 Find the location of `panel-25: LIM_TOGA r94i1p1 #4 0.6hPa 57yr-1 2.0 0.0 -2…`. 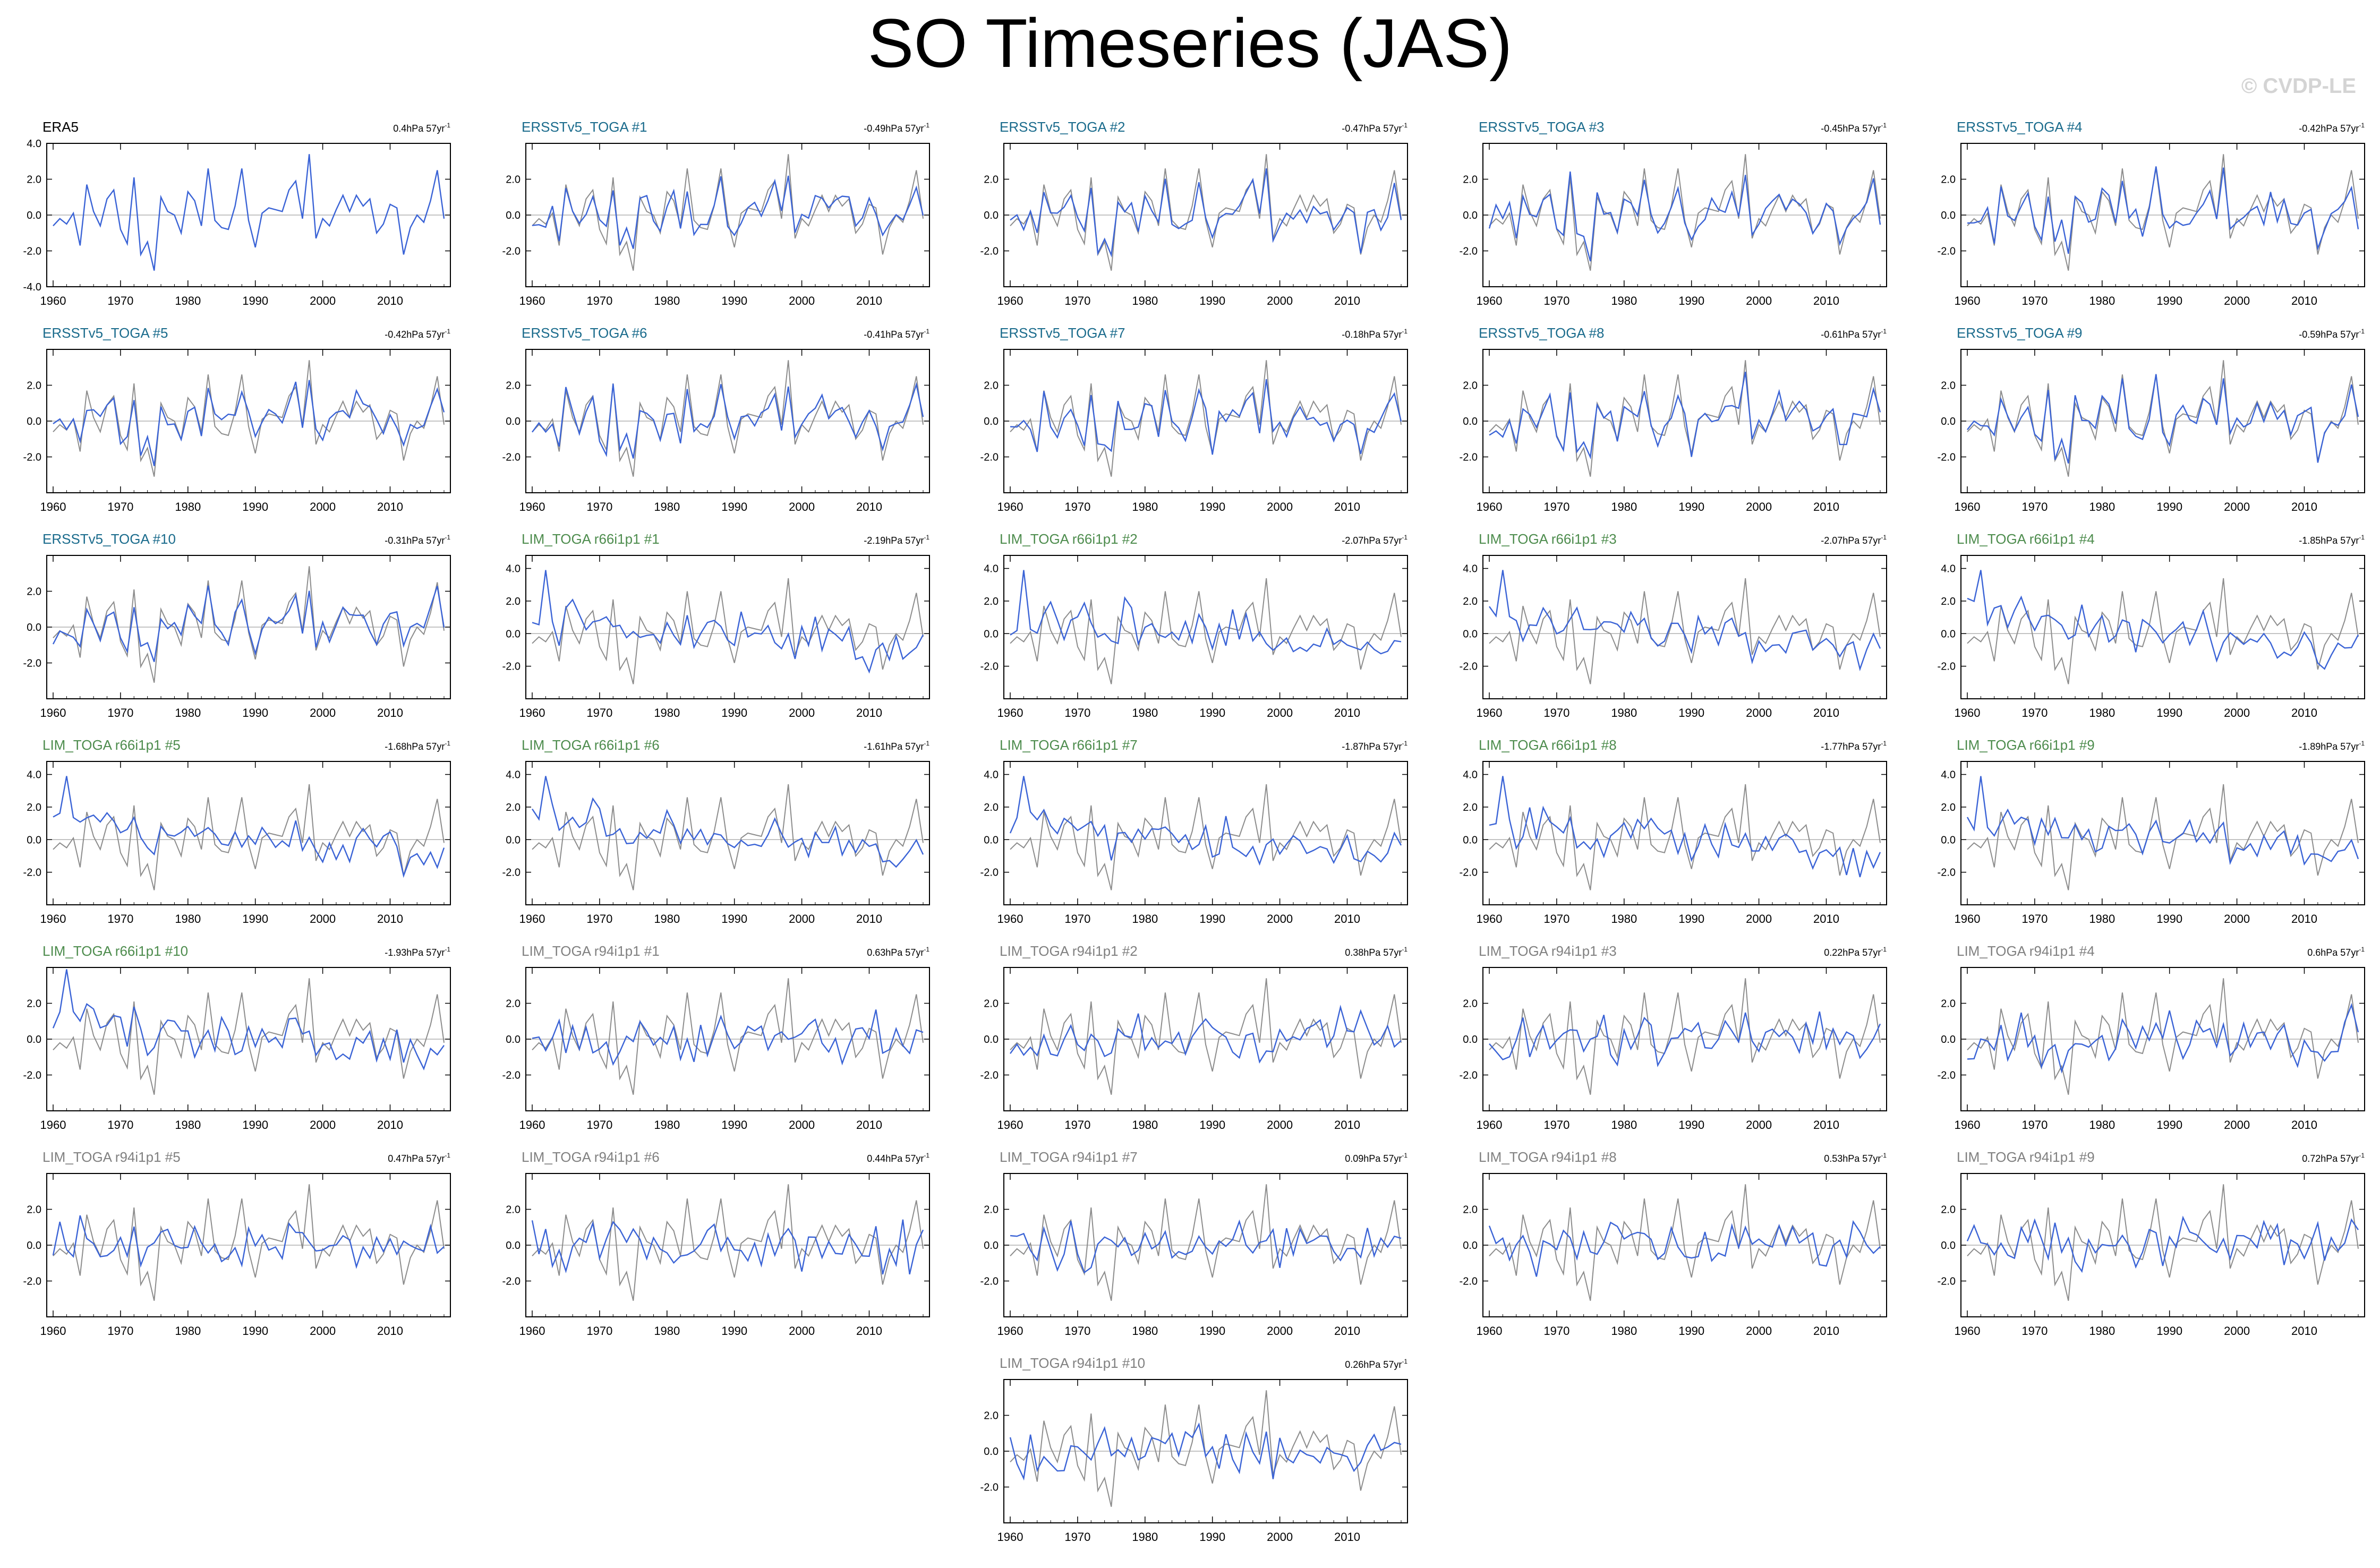

panel-25: LIM_TOGA r94i1p1 #4 0.6hPa 57yr-1 2.0 0.0 -2… is located at coordinates (2151, 1037).